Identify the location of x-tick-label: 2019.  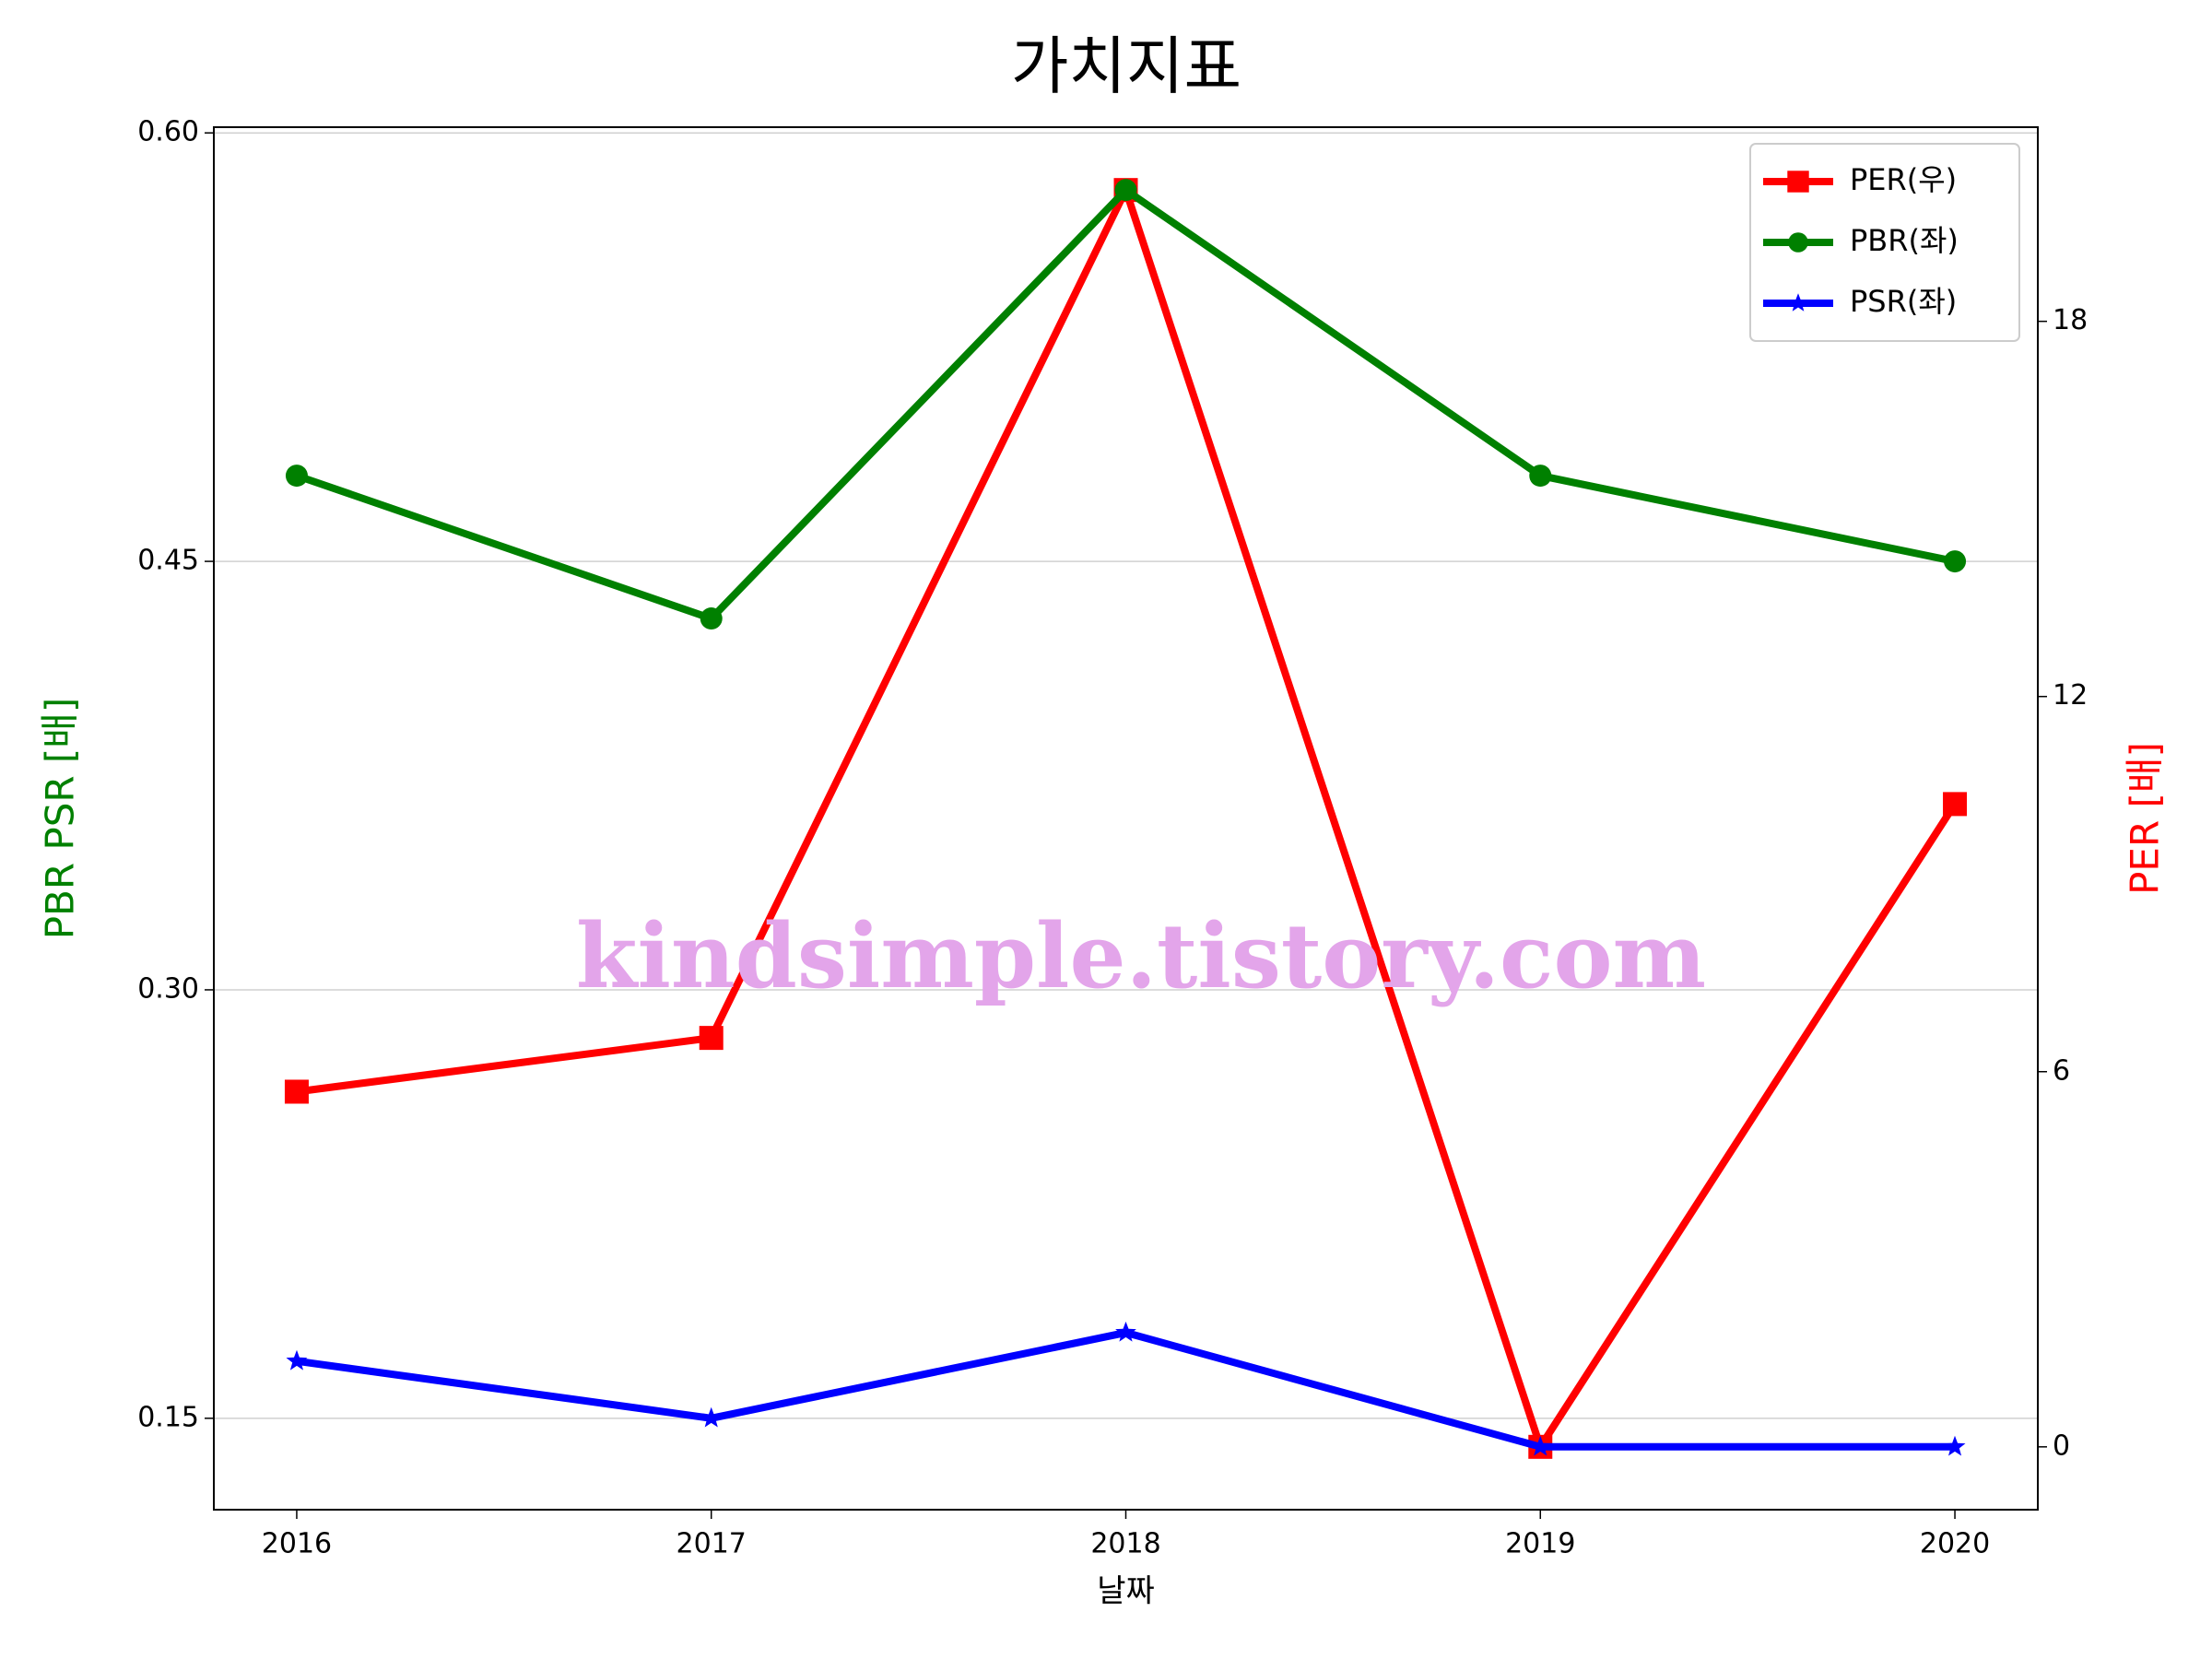
(1540, 1544).